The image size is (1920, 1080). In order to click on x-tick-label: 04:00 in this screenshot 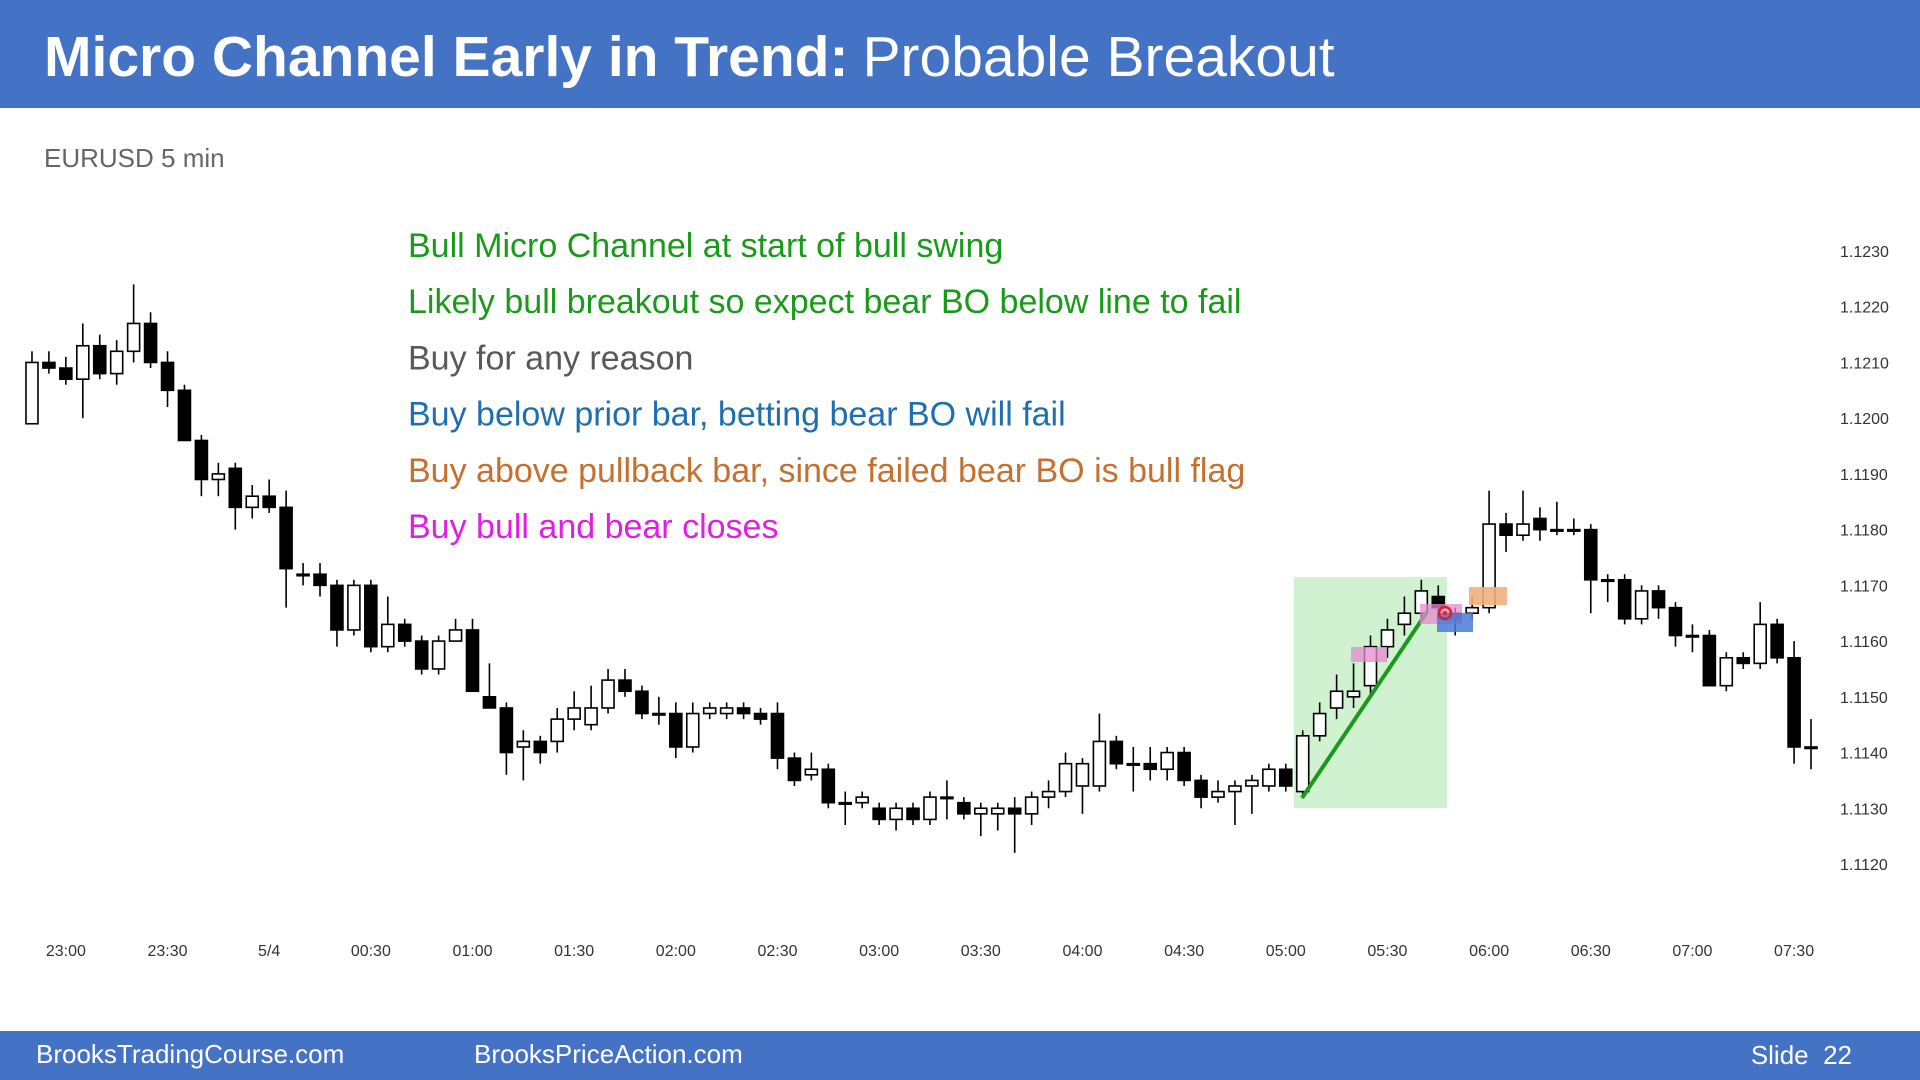, I will do `click(1082, 951)`.